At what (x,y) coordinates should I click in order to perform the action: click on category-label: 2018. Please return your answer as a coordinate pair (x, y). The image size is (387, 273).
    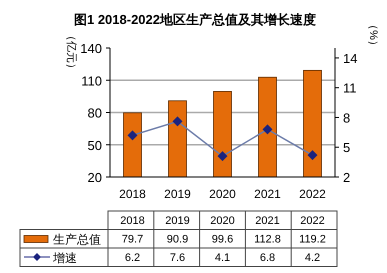
    Looking at the image, I should click on (132, 221).